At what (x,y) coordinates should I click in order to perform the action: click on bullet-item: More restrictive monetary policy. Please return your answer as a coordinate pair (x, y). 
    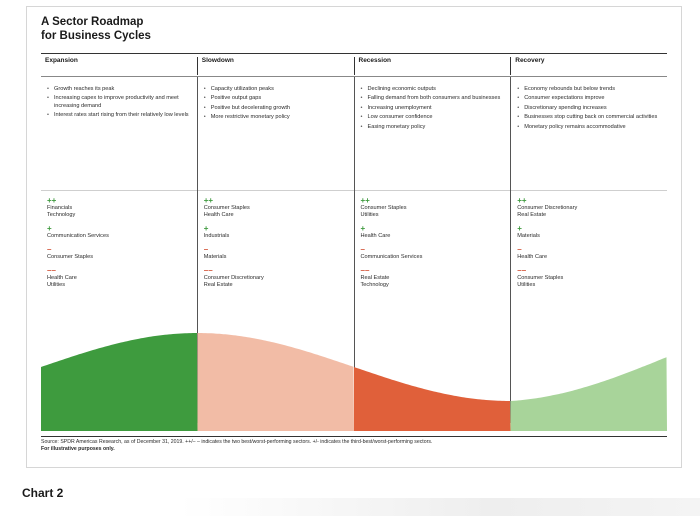
    Looking at the image, I should click on (276, 118).